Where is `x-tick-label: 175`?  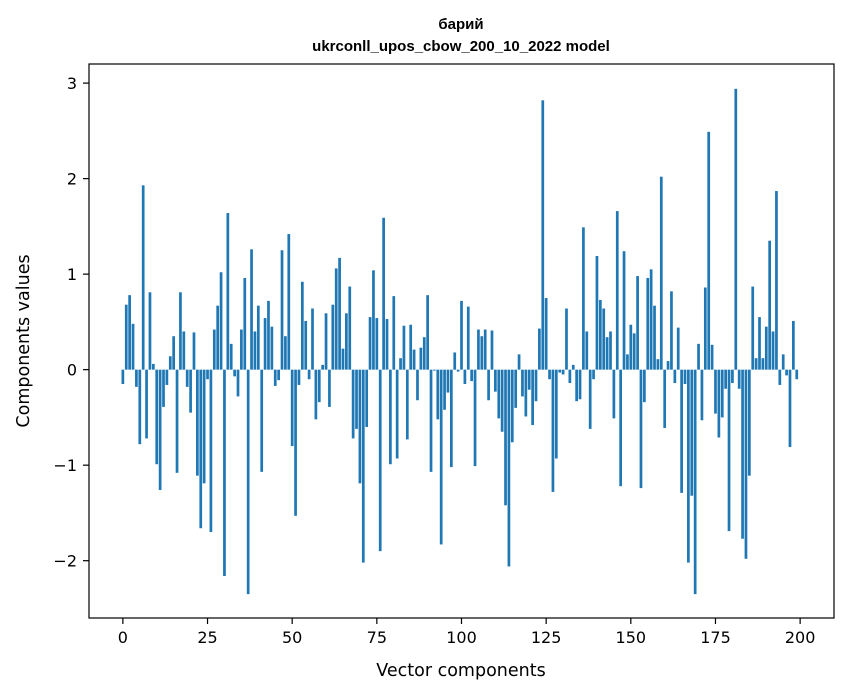
x-tick-label: 175 is located at coordinates (715, 637).